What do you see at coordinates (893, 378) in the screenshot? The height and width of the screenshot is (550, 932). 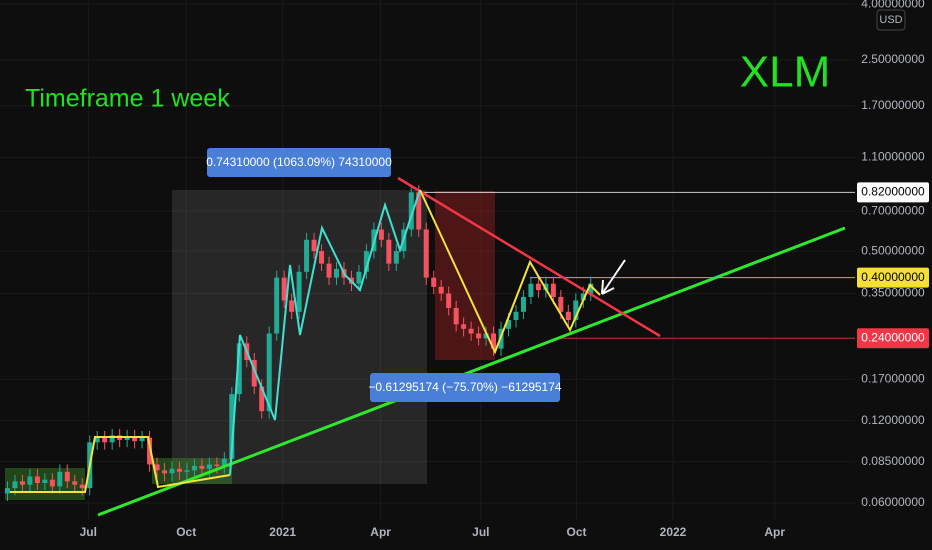 I see `y-tick-label: 0.17000000` at bounding box center [893, 378].